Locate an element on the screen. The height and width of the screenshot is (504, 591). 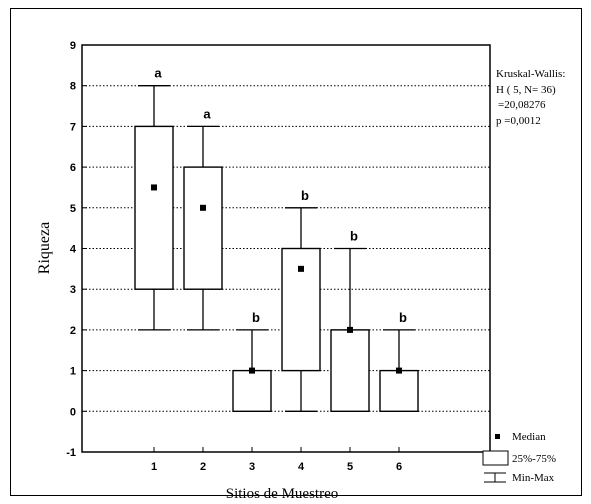
y-tick-label: 1 is located at coordinates (73, 372).